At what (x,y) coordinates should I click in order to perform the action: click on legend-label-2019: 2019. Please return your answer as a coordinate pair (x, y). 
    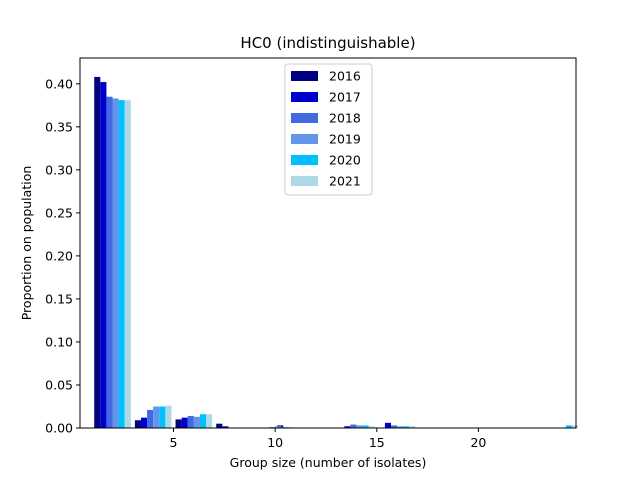
    Looking at the image, I should click on (345, 139).